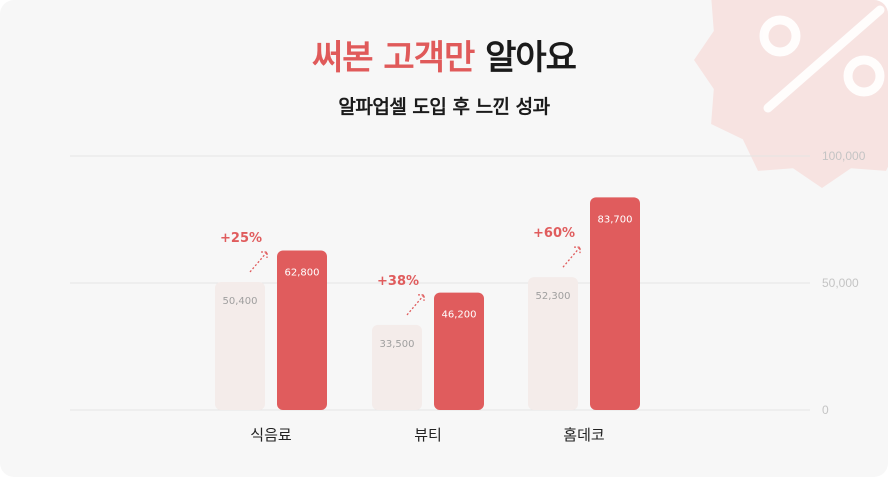 The height and width of the screenshot is (477, 888). I want to click on page-subtitle: 알파업셀 도입 후 느낀 성과, so click(444, 107).